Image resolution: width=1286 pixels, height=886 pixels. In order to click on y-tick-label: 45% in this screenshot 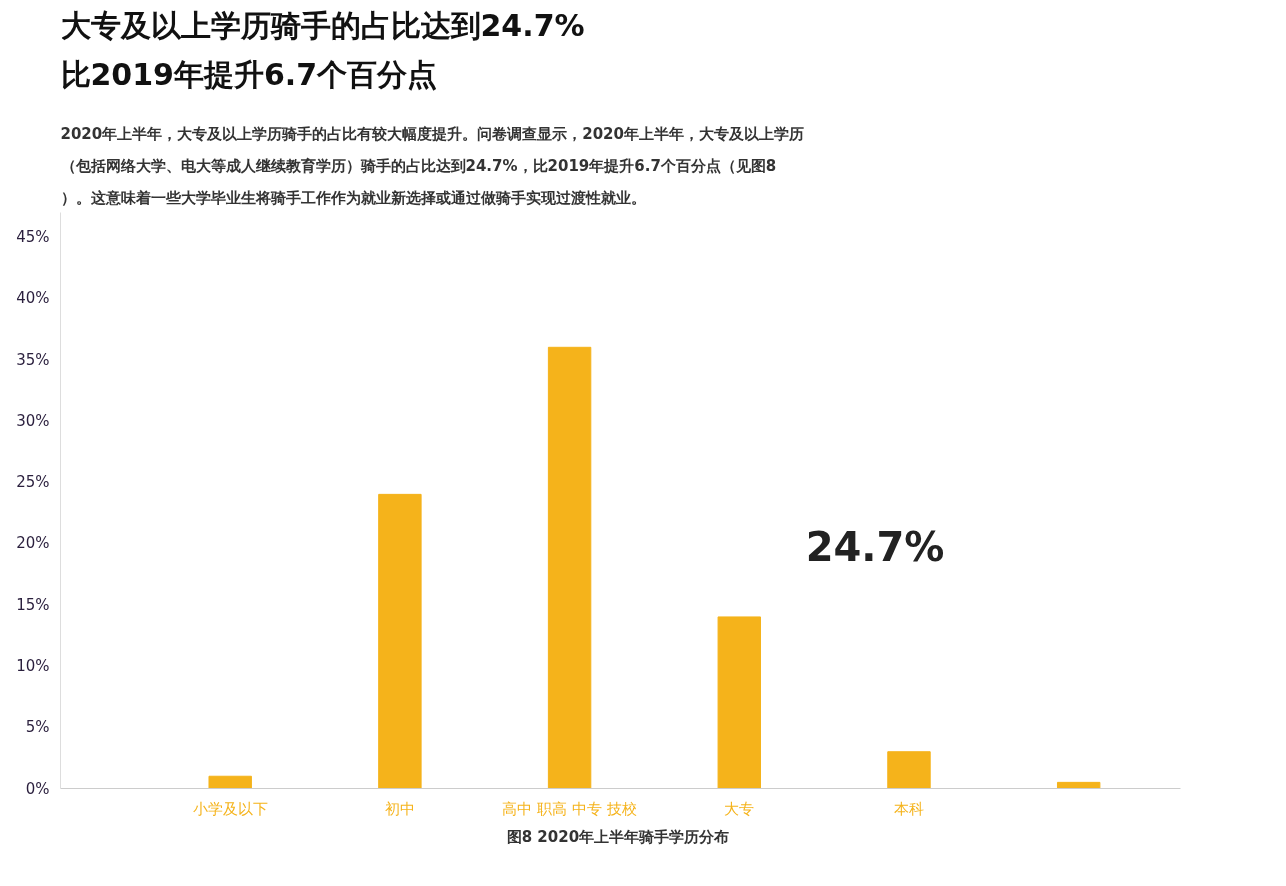, I will do `click(33, 237)`.